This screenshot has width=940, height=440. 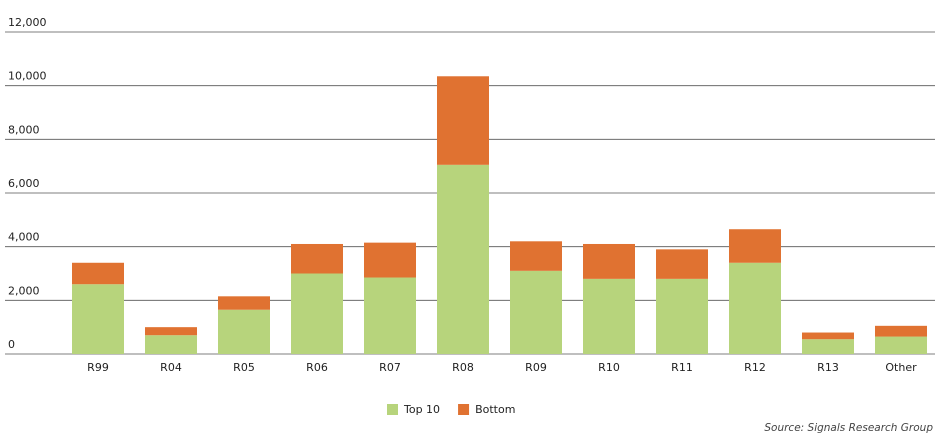 I want to click on y-tick-label: 2,000, so click(x=24, y=290).